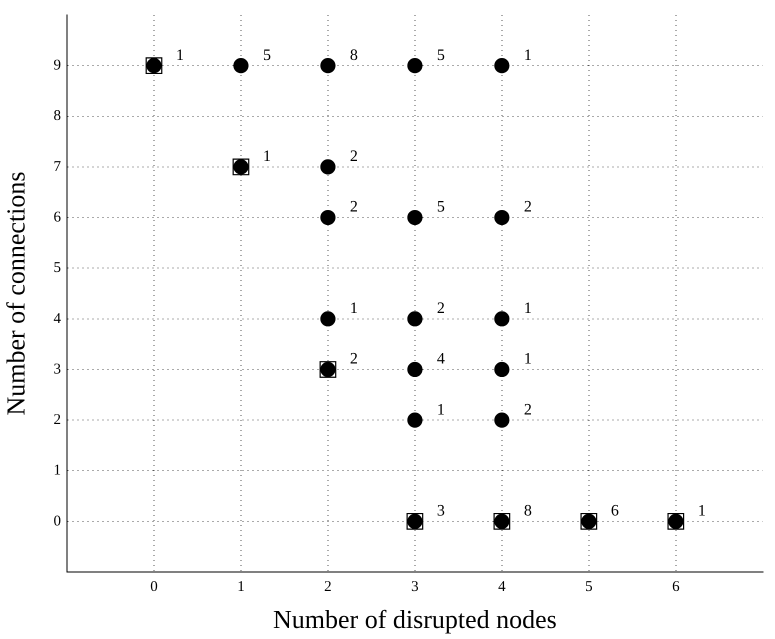 The width and height of the screenshot is (775, 639). What do you see at coordinates (58, 318) in the screenshot?
I see `y-tick-label: 4` at bounding box center [58, 318].